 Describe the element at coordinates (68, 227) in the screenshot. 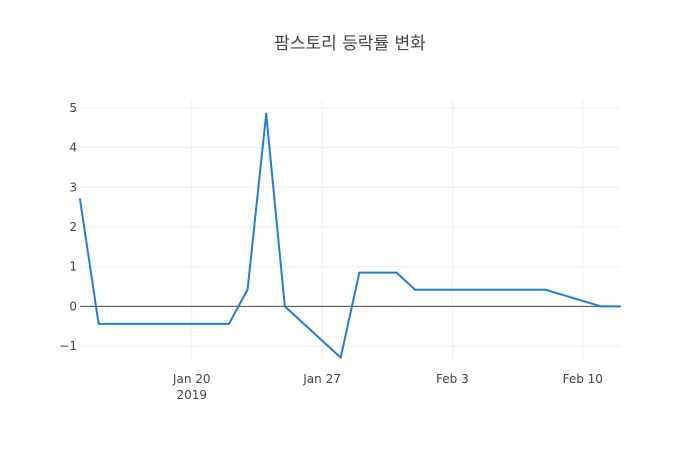

I see `y-axis-ticks: −1 0 1 2 3 4 5` at that location.